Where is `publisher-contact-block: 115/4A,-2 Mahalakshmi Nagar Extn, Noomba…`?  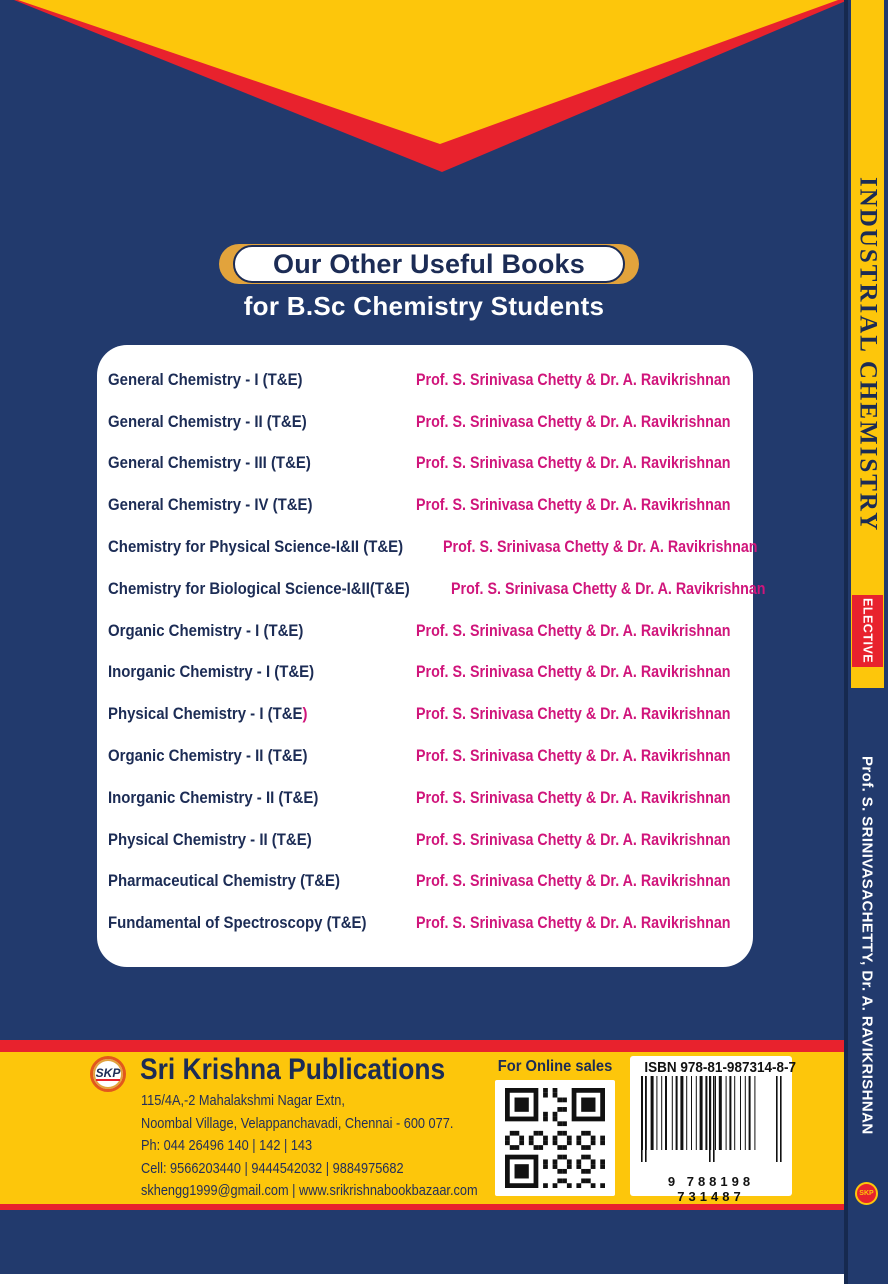 publisher-contact-block: 115/4A,-2 Mahalakshmi Nagar Extn, Noomba… is located at coordinates (309, 1146).